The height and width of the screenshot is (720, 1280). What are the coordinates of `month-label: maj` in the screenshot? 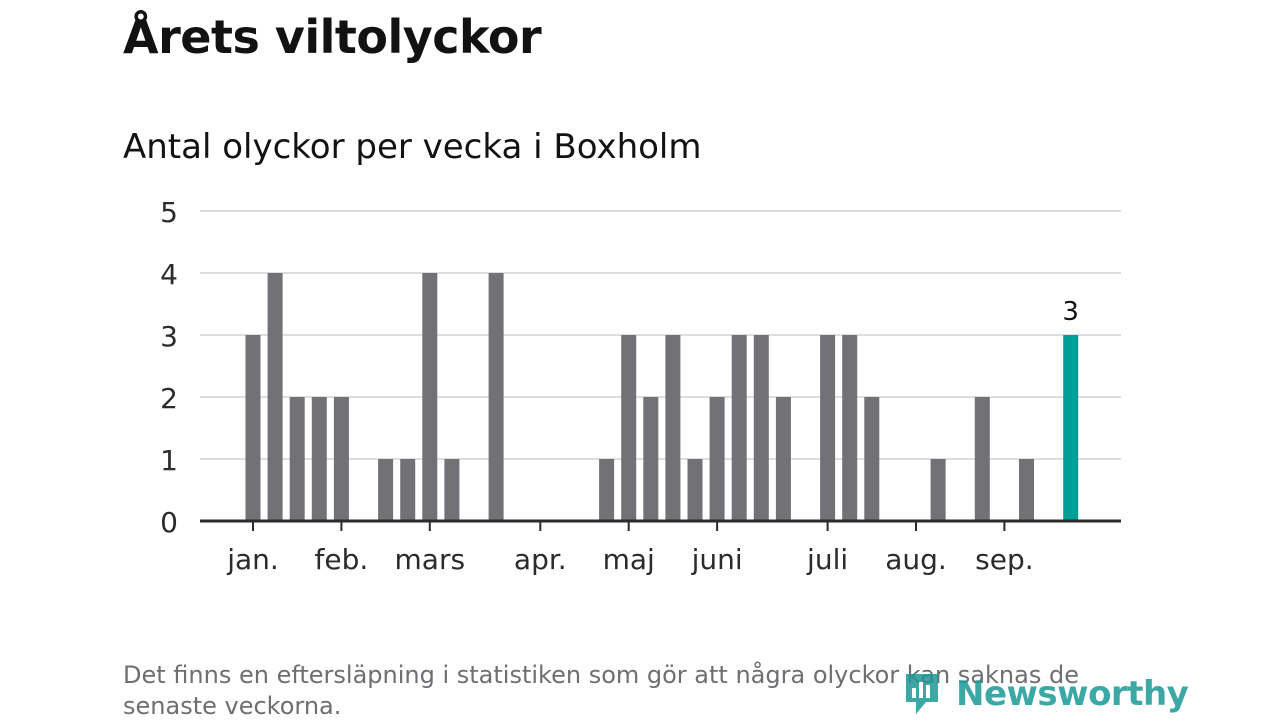 It's located at (629, 559).